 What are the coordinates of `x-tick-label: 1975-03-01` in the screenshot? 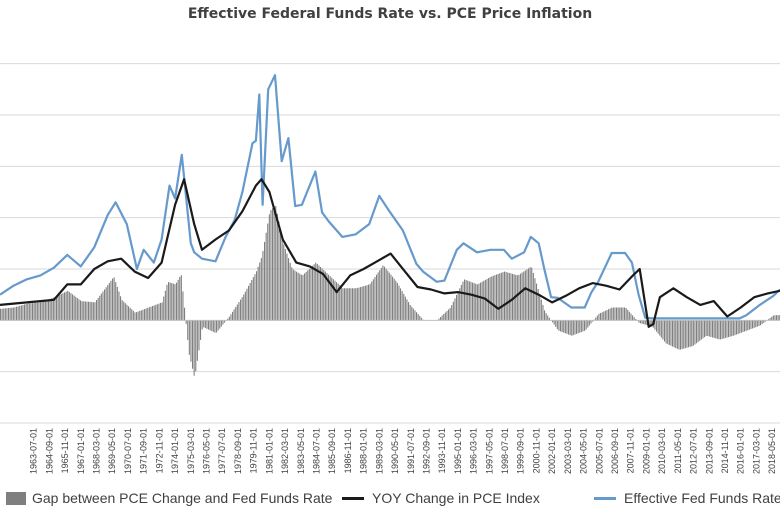 It's located at (191, 451).